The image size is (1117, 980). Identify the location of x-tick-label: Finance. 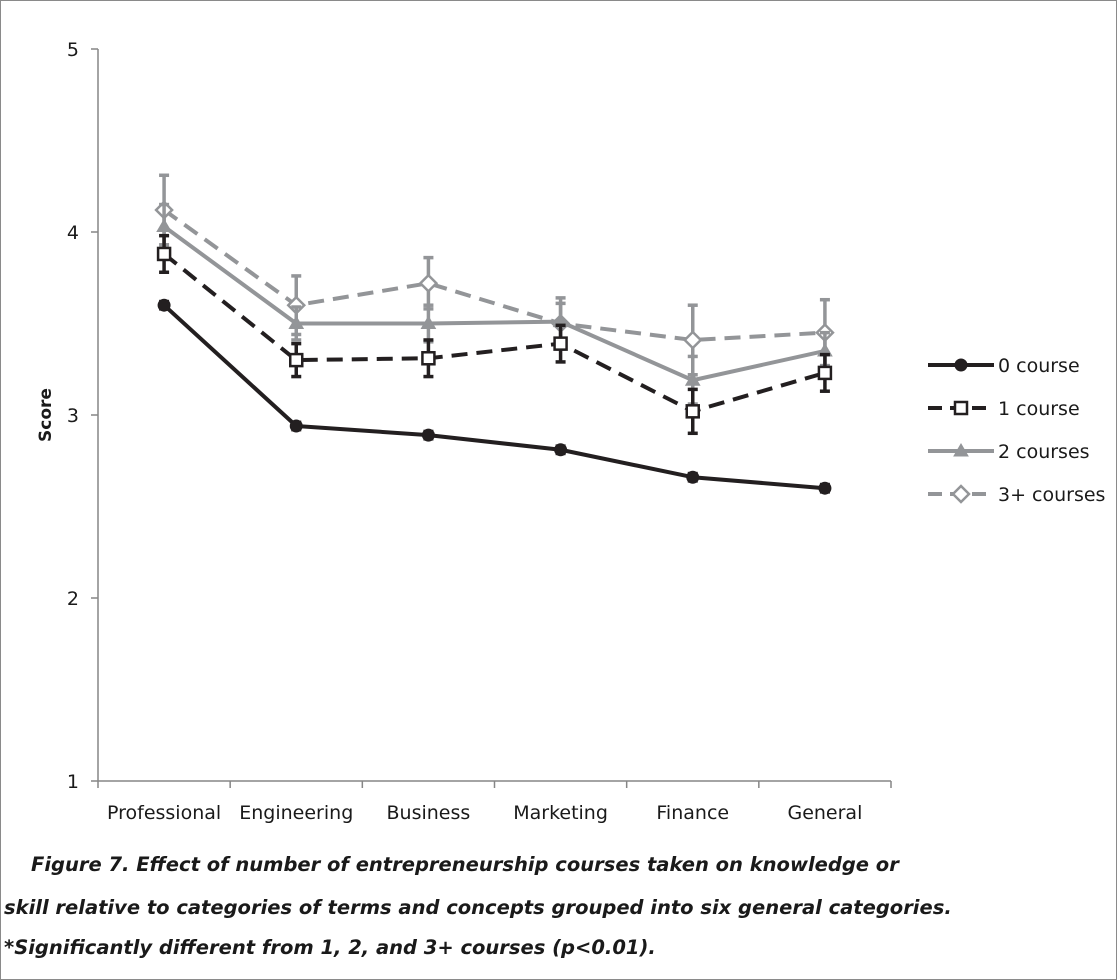
(692, 813).